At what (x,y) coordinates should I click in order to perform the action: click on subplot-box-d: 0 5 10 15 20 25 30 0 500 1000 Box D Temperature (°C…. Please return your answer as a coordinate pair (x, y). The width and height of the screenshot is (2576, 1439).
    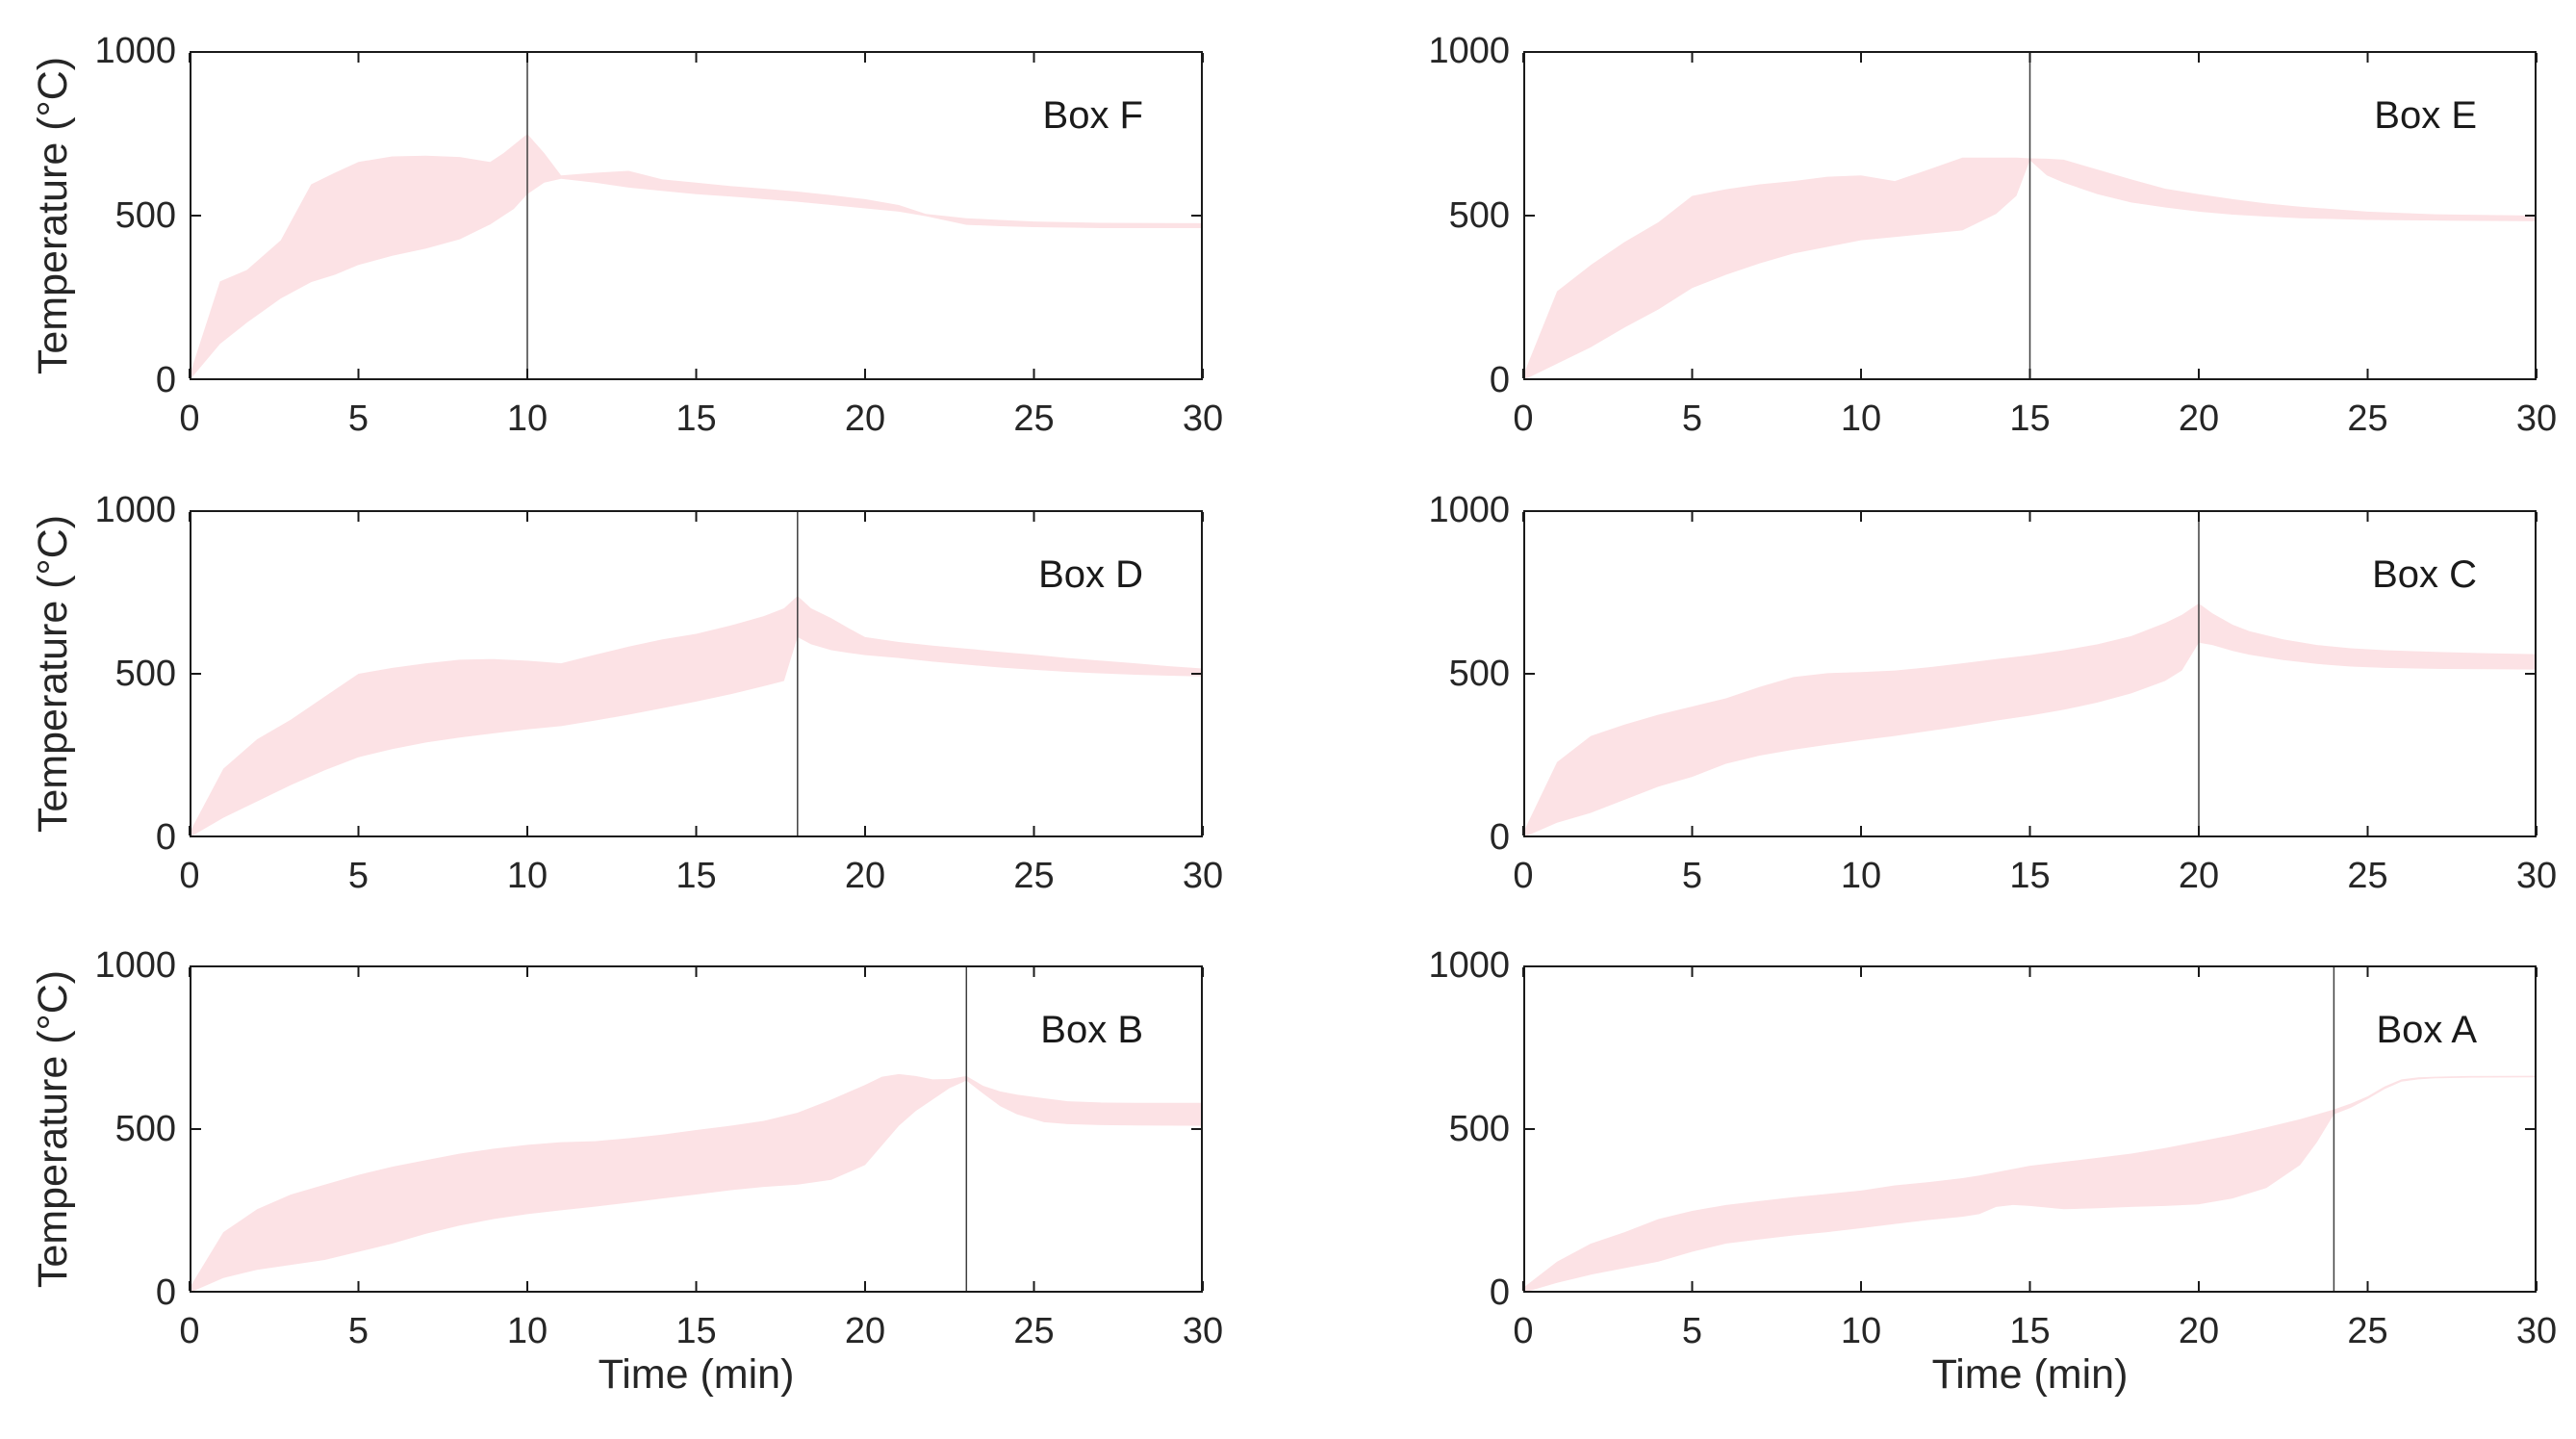
    Looking at the image, I should click on (626, 693).